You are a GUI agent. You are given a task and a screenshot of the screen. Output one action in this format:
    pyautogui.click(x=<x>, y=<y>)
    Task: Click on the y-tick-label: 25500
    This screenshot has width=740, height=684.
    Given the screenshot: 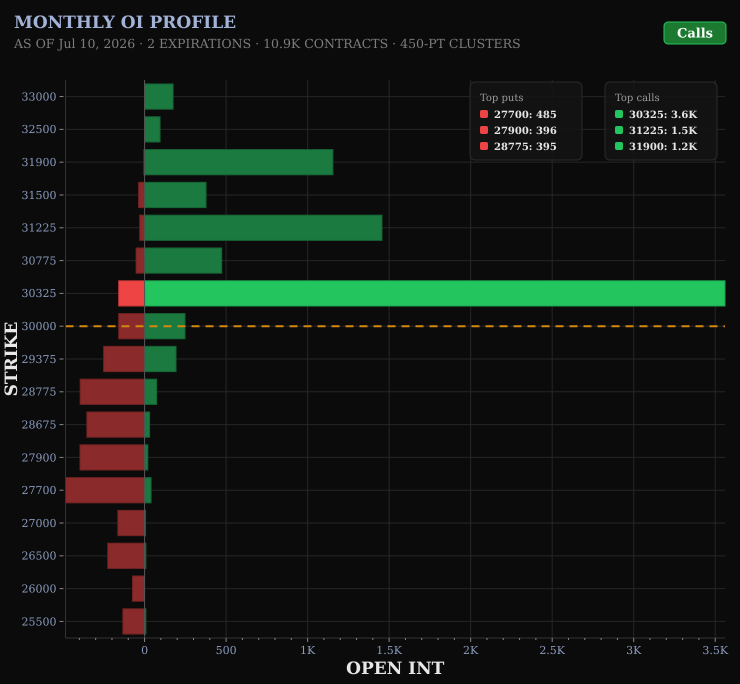 What is the action you would take?
    pyautogui.click(x=39, y=621)
    